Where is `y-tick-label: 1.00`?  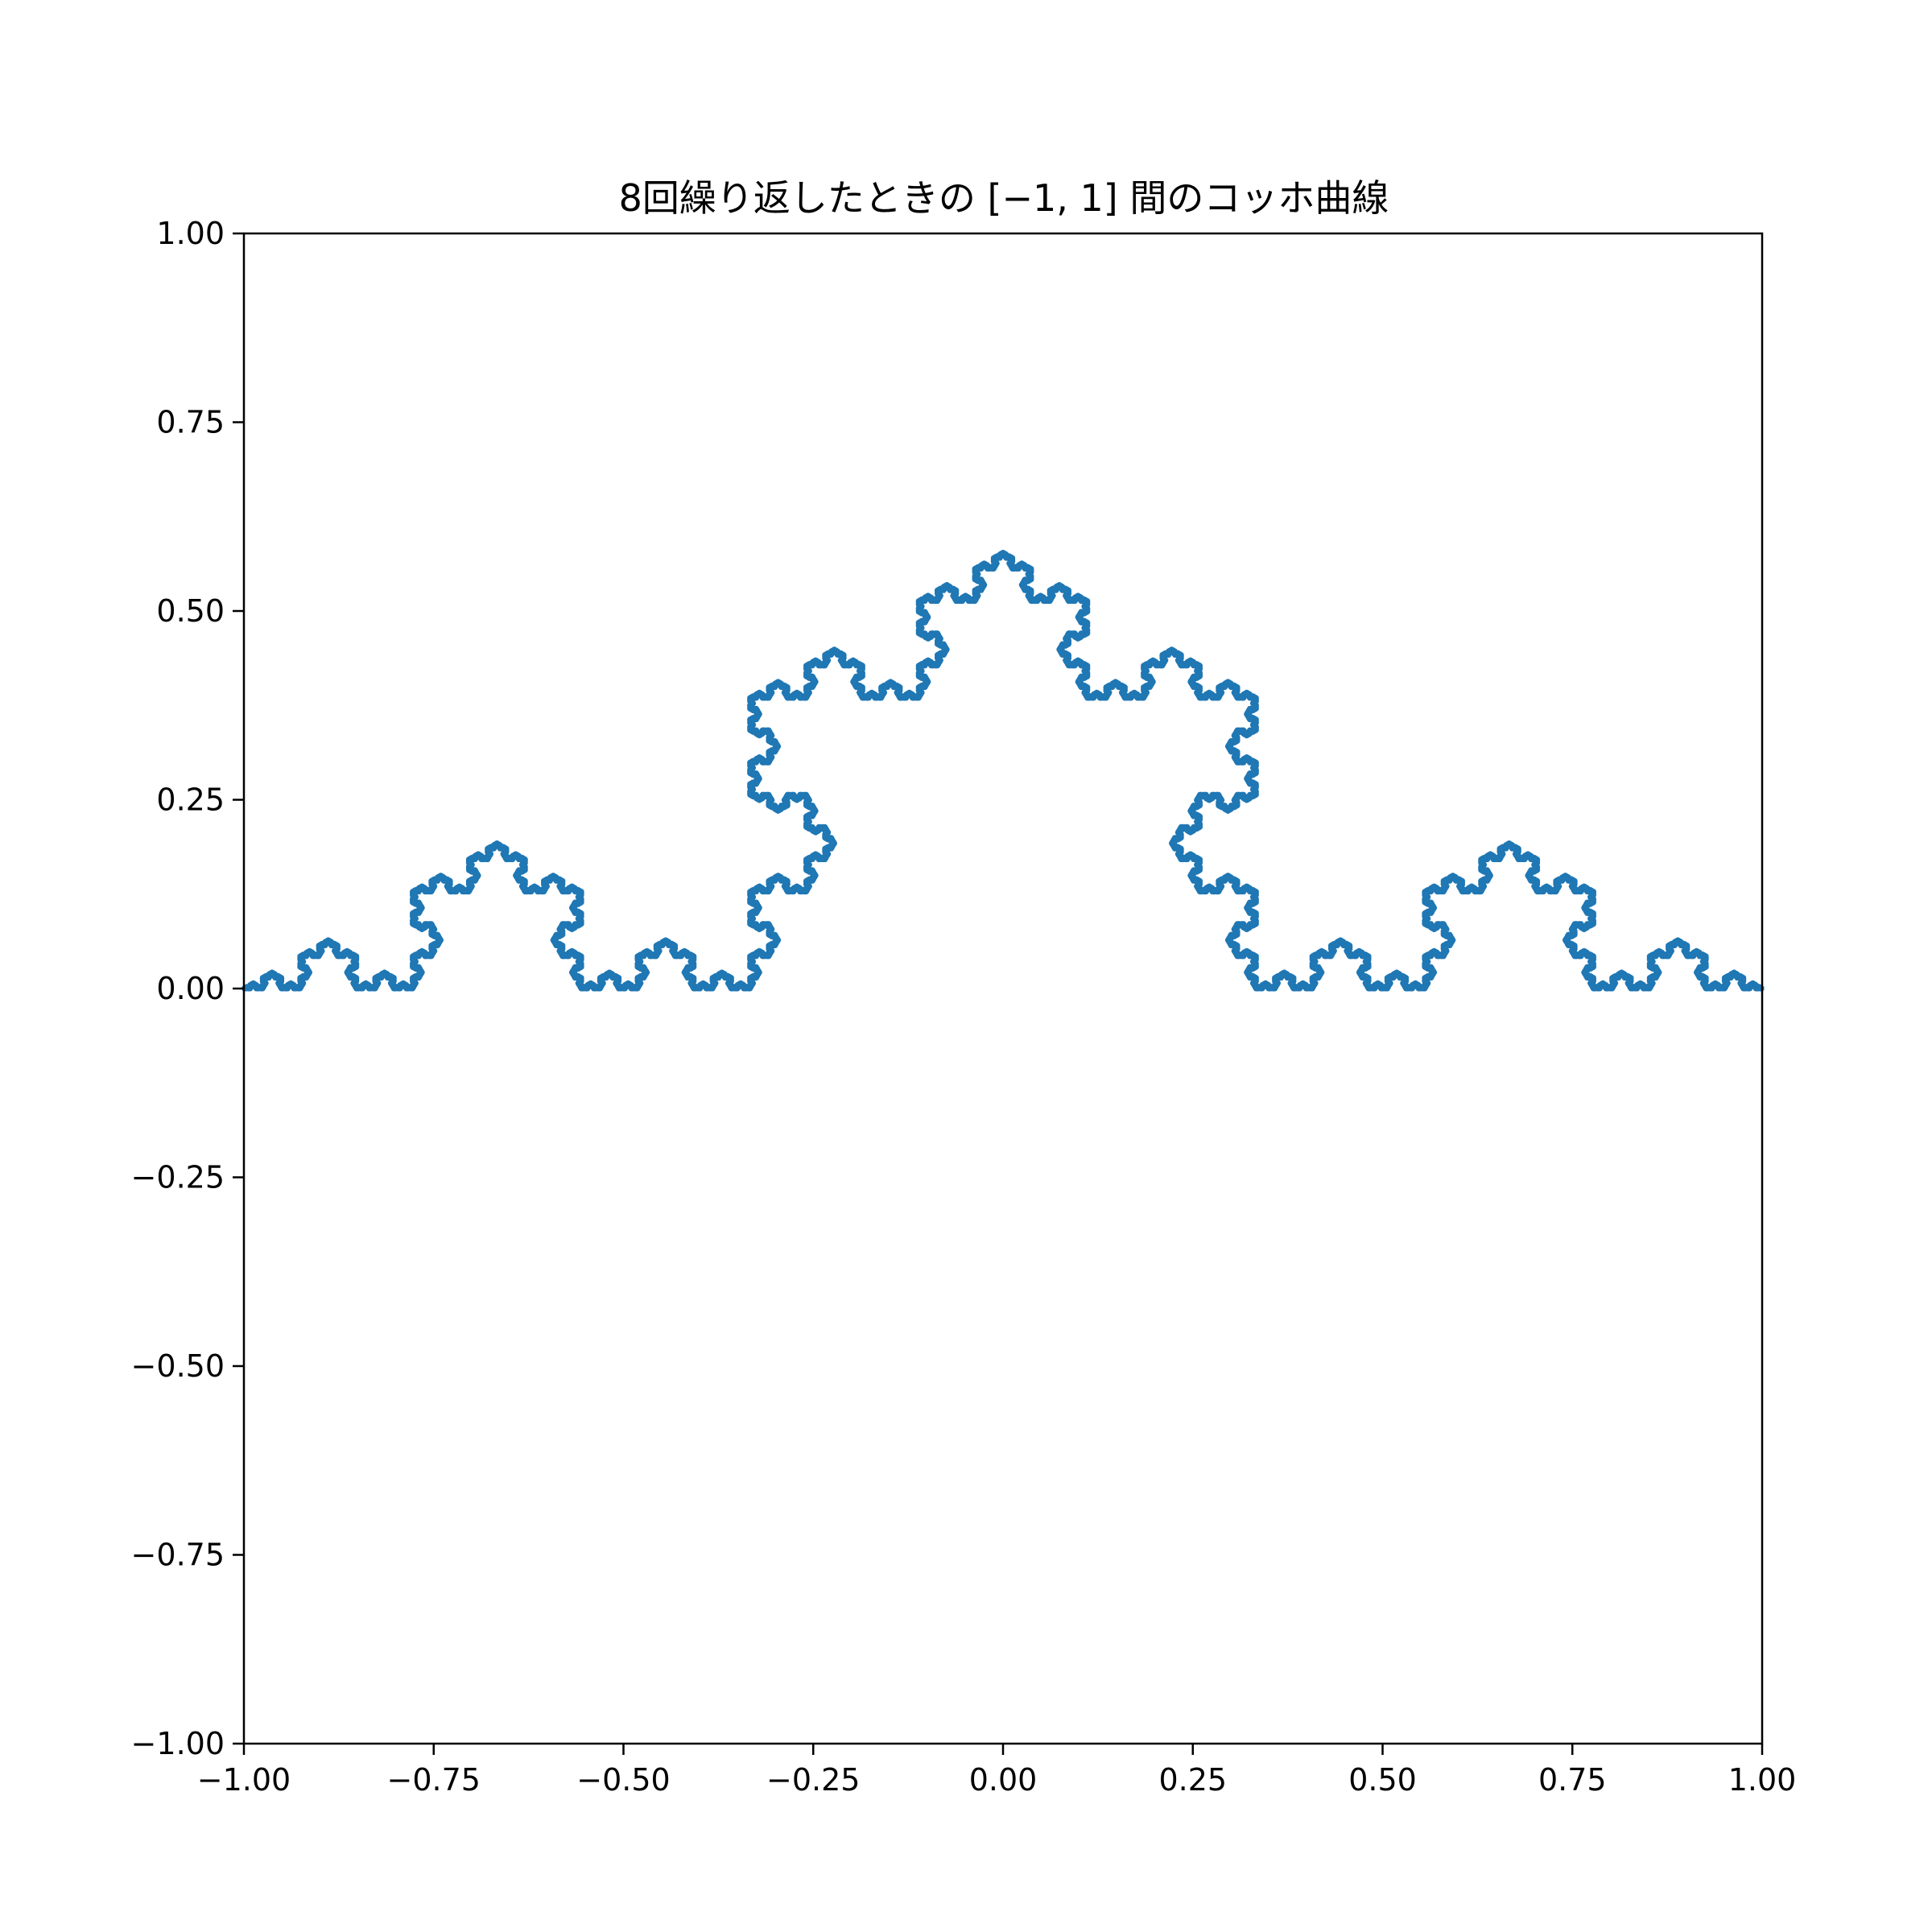
y-tick-label: 1.00 is located at coordinates (190, 233).